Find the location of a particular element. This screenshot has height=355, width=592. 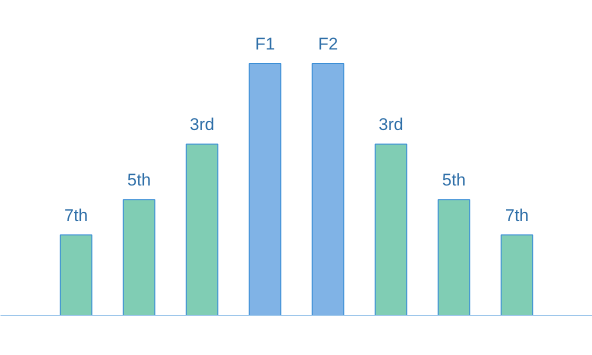

x-tick-label: F1 is located at coordinates (265, 44).